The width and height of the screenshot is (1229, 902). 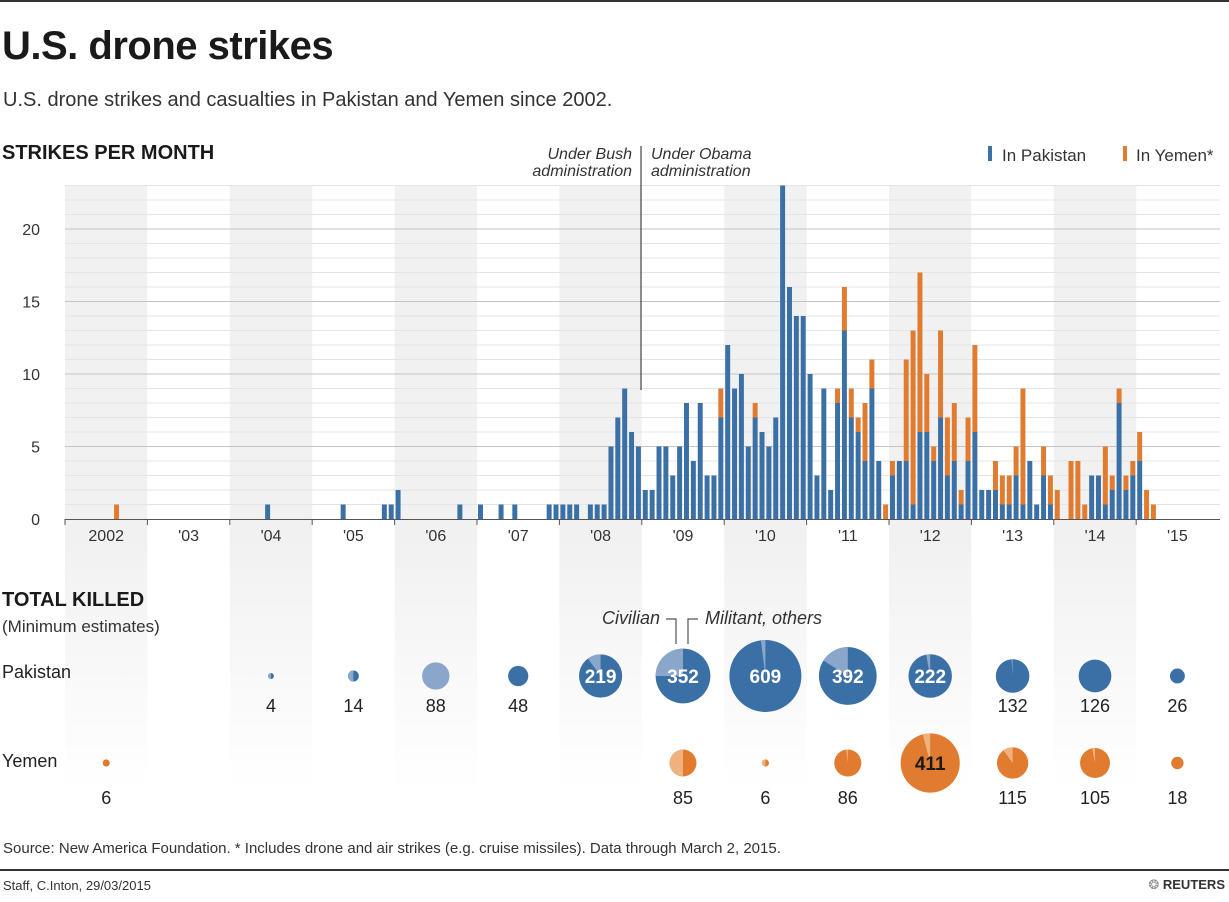 I want to click on bubble-value-label: 85, so click(x=683, y=798).